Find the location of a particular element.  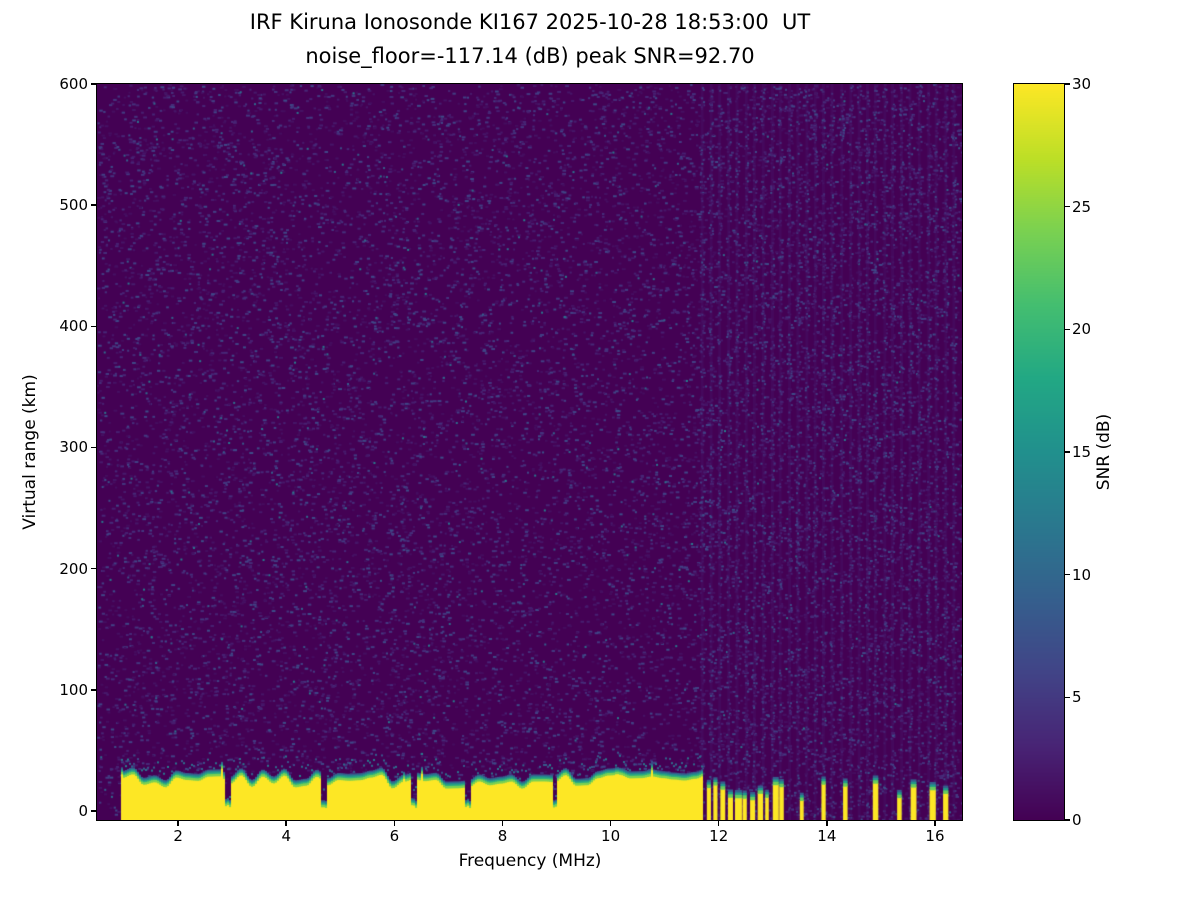

x-tick-label: 8 is located at coordinates (502, 836).